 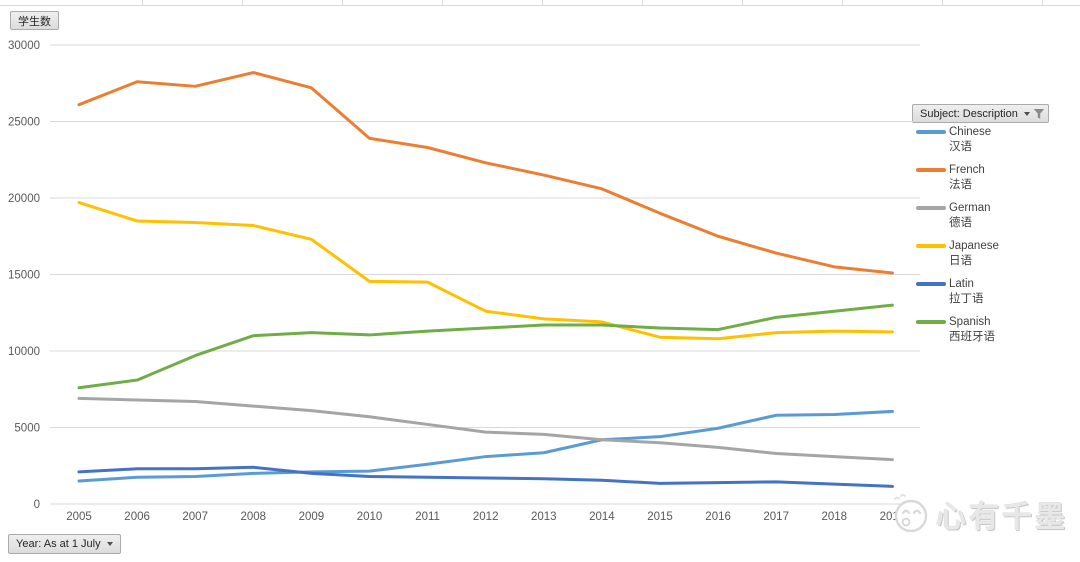 What do you see at coordinates (970, 215) in the screenshot?
I see `legend-label-german: German 德语` at bounding box center [970, 215].